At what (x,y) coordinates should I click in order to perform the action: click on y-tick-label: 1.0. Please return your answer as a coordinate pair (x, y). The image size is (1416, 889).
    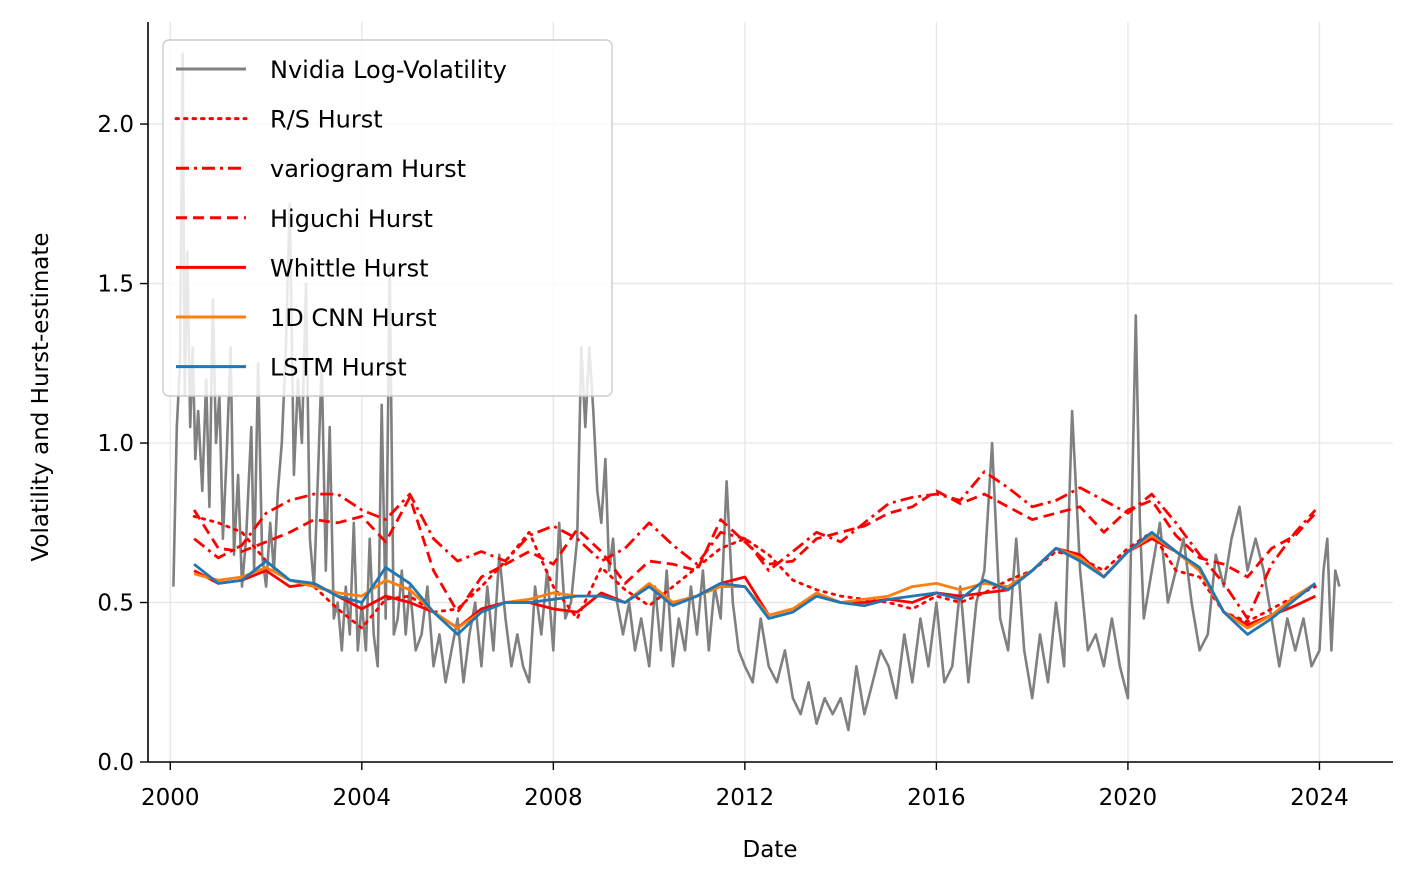
    Looking at the image, I should click on (115, 444).